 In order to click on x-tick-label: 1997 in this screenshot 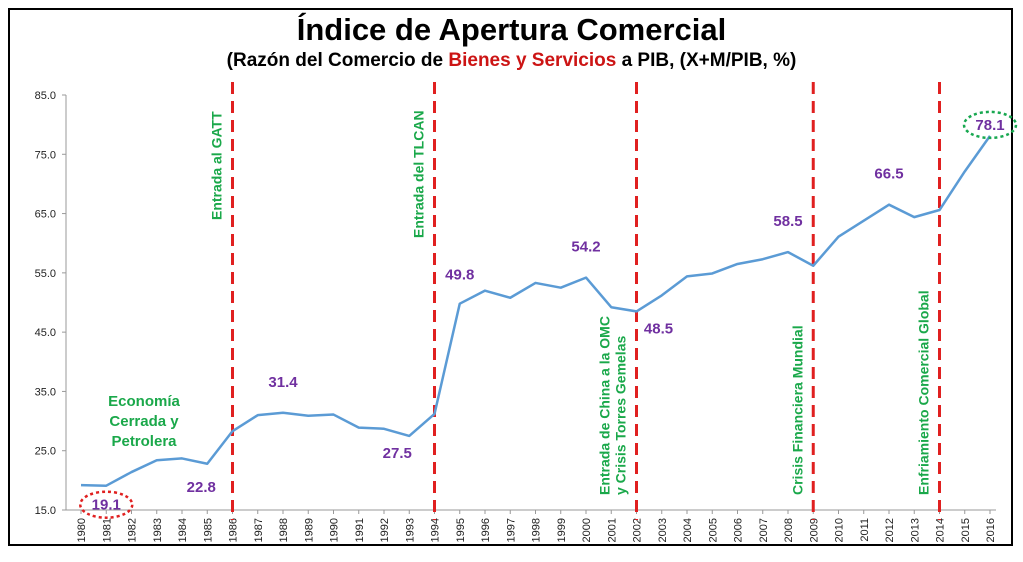, I will do `click(511, 530)`.